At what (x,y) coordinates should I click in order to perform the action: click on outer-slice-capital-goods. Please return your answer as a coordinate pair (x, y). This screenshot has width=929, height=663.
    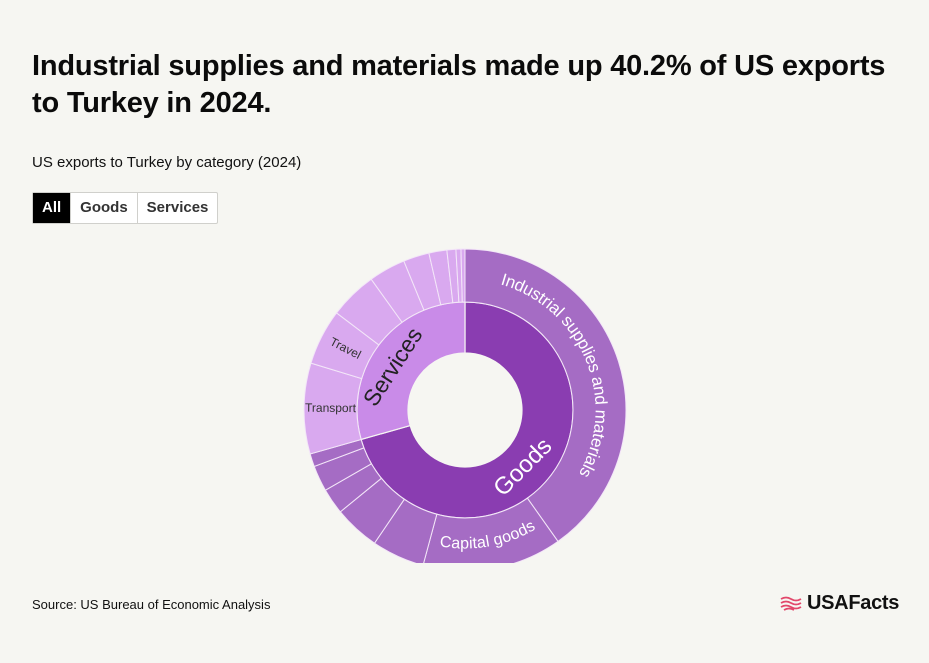
    Looking at the image, I should click on (491, 530).